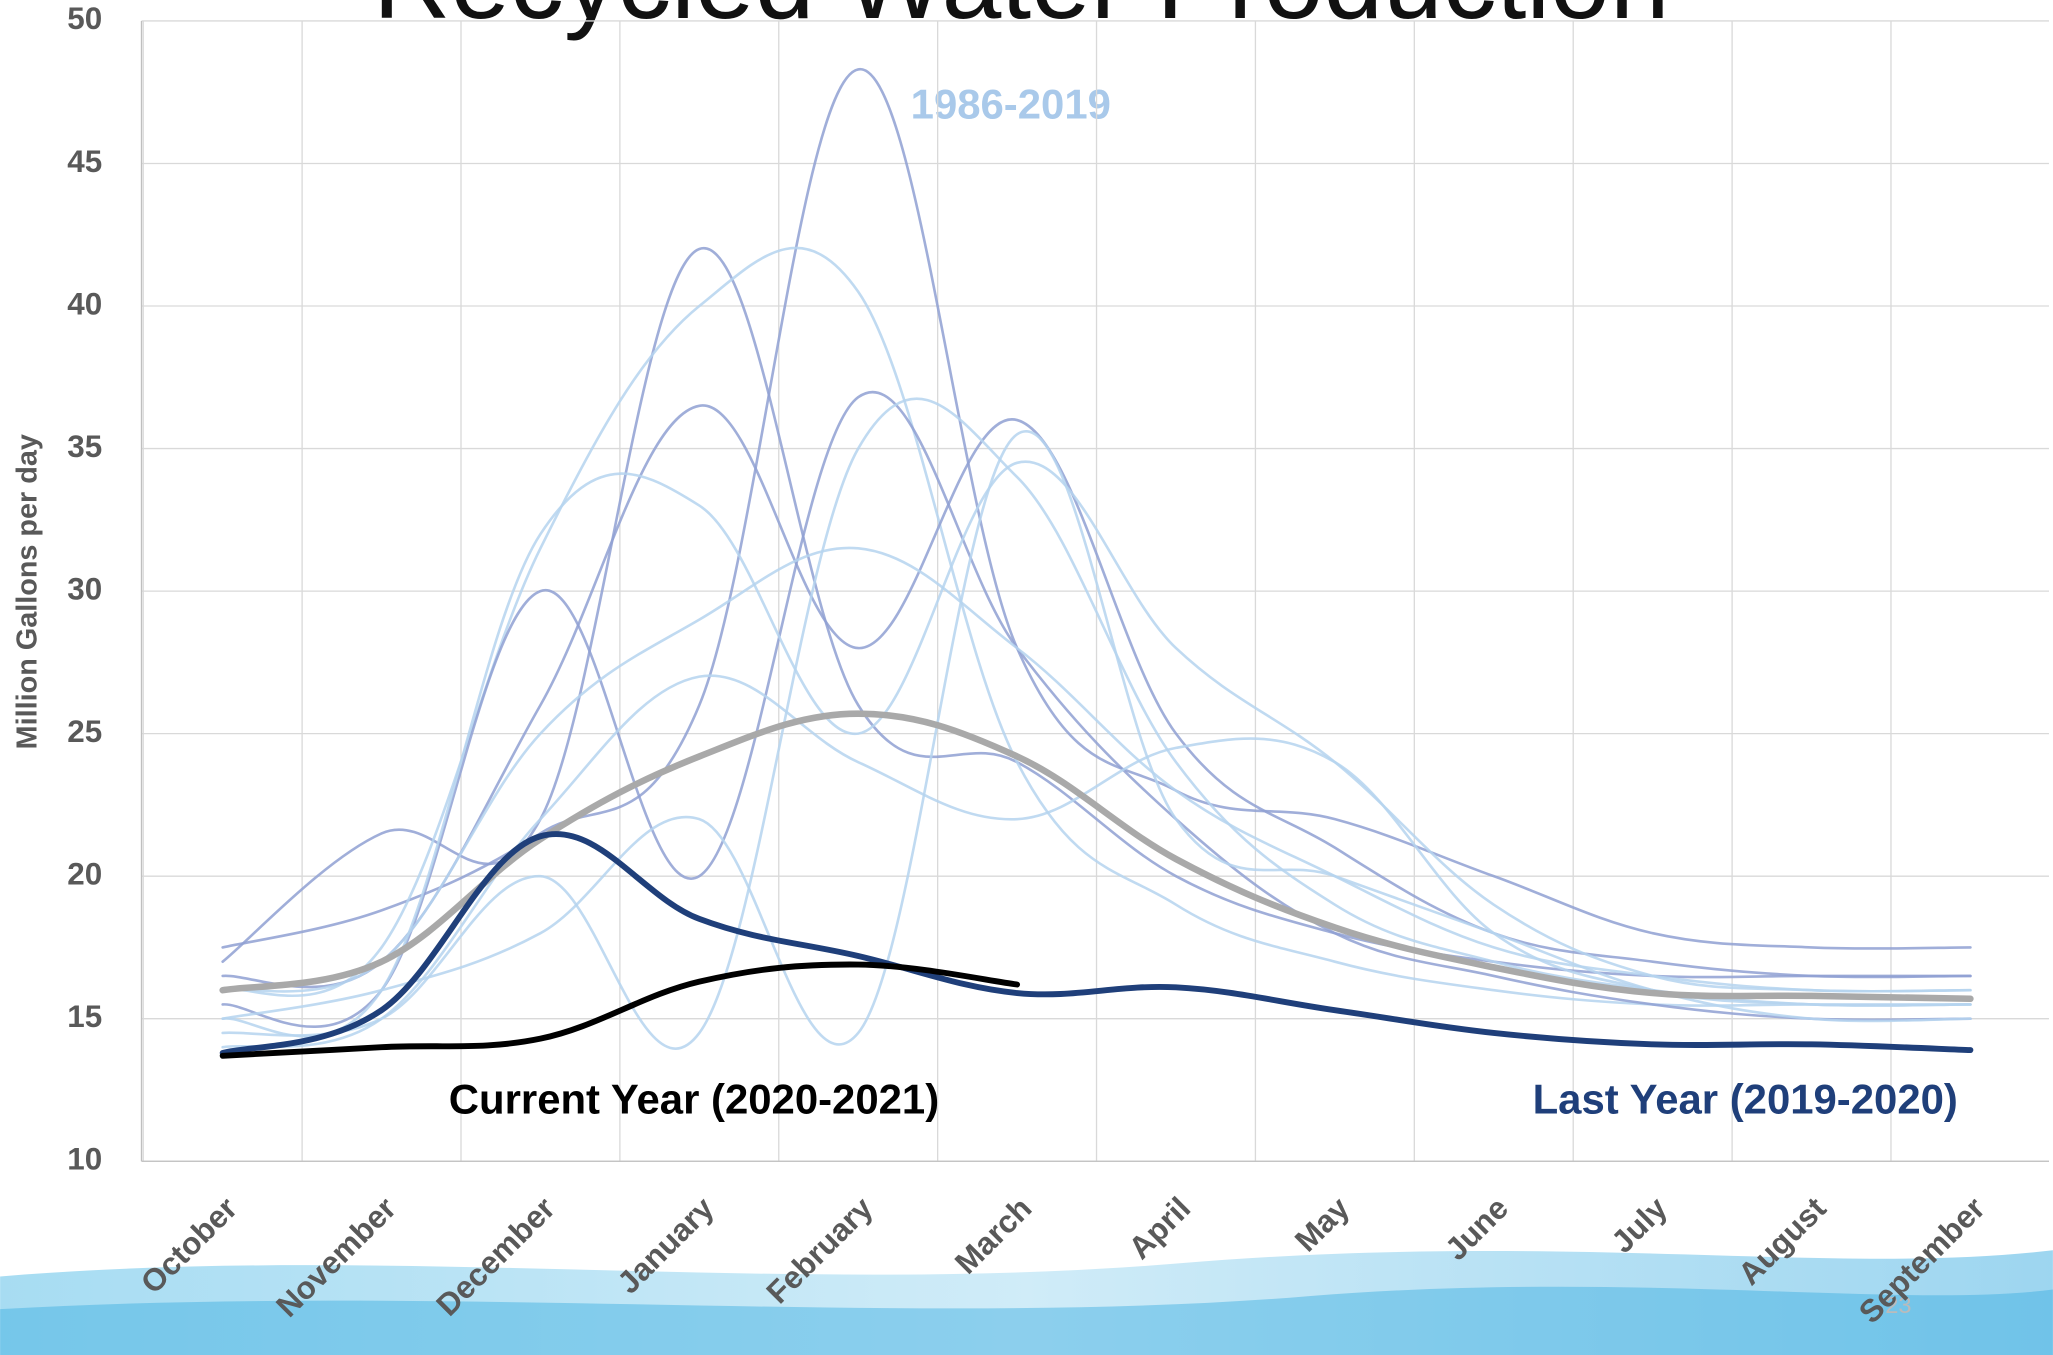 This screenshot has width=2053, height=1355. What do you see at coordinates (84, 873) in the screenshot?
I see `y-tick-label: 20` at bounding box center [84, 873].